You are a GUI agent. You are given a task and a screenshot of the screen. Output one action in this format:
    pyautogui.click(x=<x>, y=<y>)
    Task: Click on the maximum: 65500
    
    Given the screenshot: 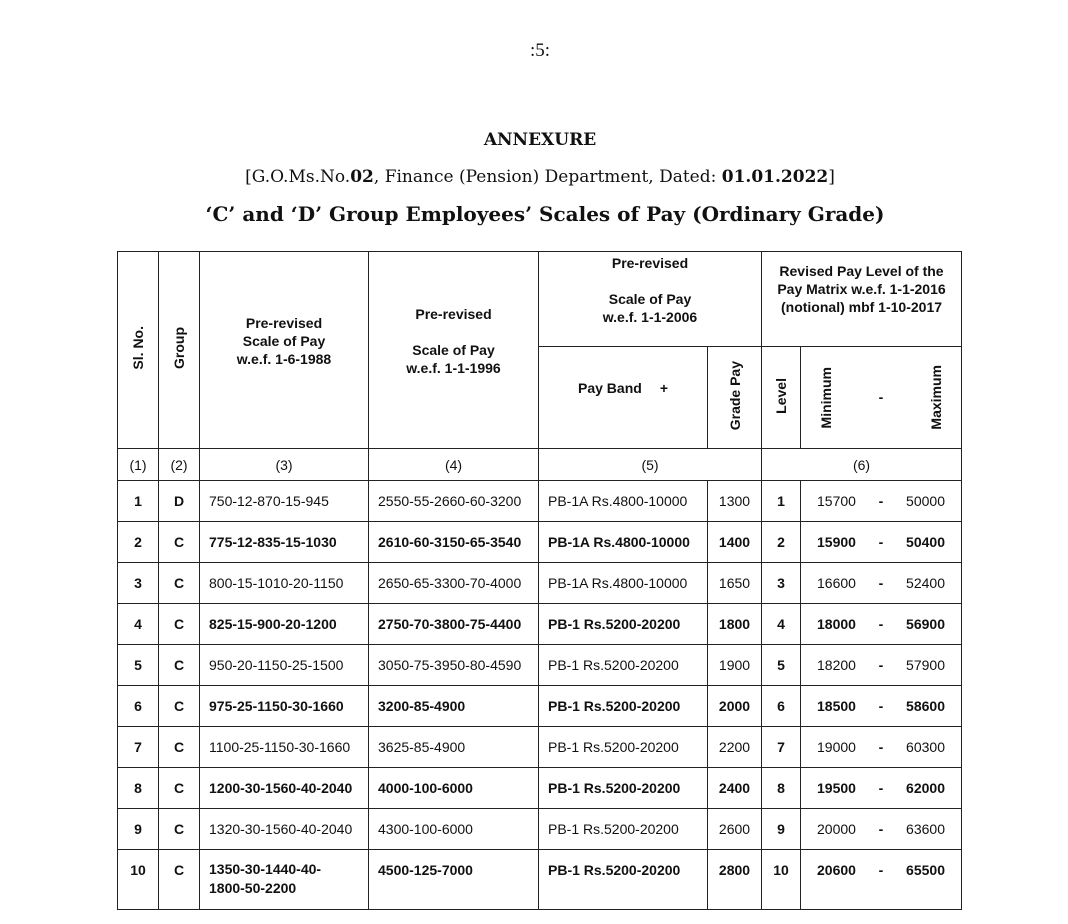 What is the action you would take?
    pyautogui.click(x=925, y=870)
    